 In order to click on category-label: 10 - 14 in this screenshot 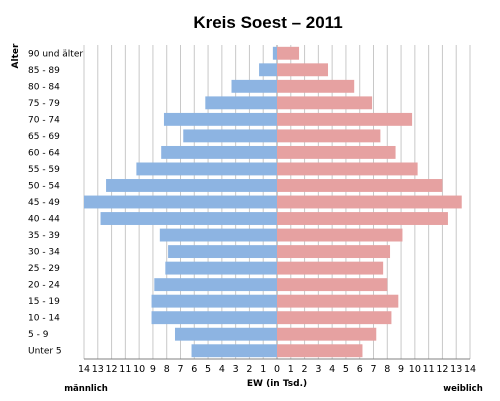, I will do `click(44, 319)`.